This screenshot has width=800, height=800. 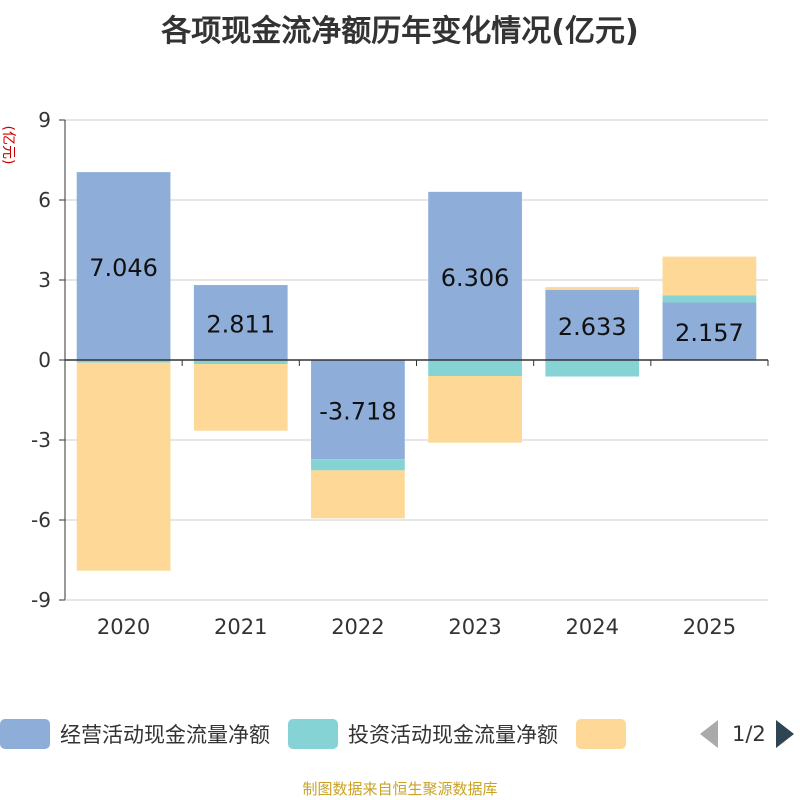 I want to click on data-label: 7.046, so click(x=123, y=268).